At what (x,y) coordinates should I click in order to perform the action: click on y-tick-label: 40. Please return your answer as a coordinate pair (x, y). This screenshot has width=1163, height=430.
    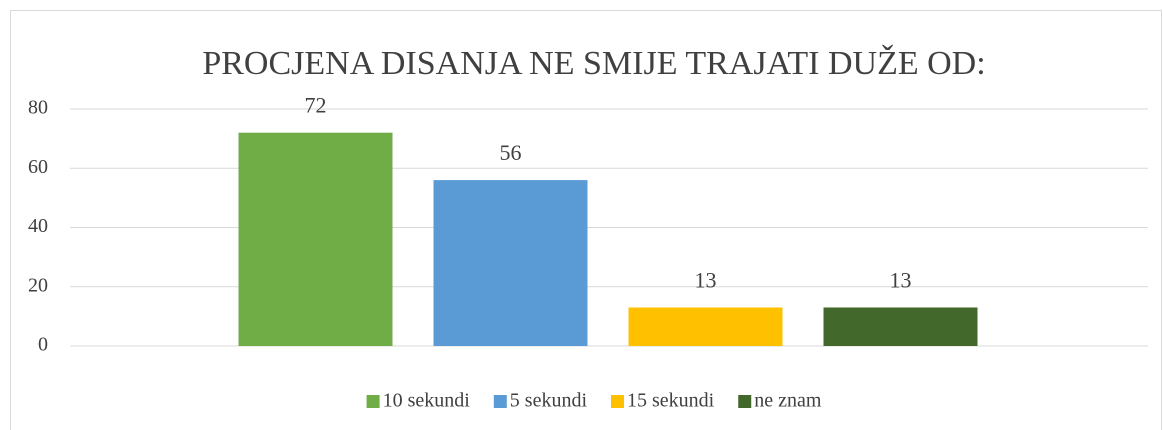
    Looking at the image, I should click on (38, 226).